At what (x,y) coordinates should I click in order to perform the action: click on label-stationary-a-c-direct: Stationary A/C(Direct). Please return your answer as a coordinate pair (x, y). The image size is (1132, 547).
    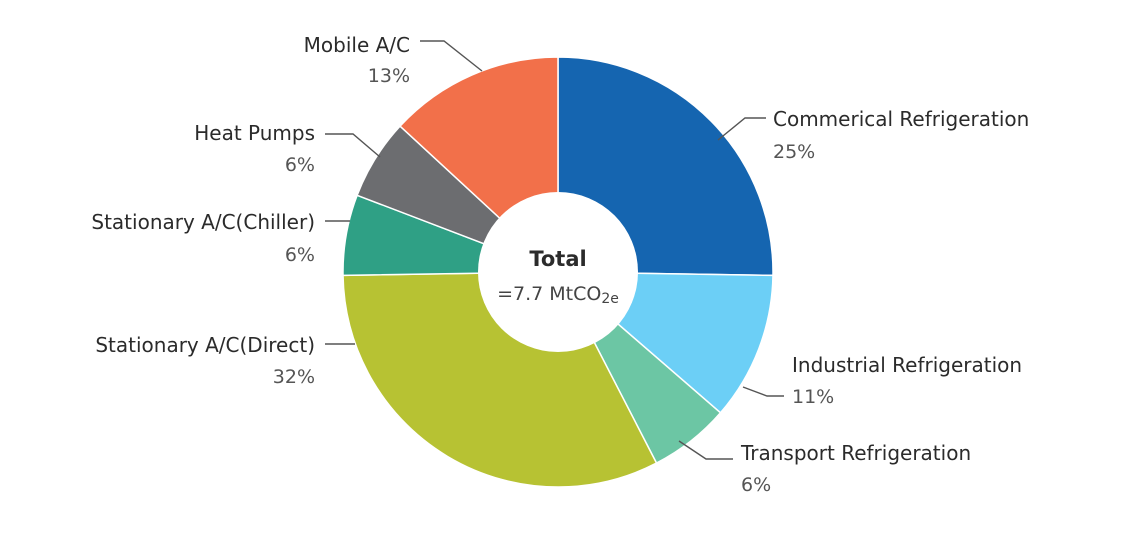
    Looking at the image, I should click on (205, 345).